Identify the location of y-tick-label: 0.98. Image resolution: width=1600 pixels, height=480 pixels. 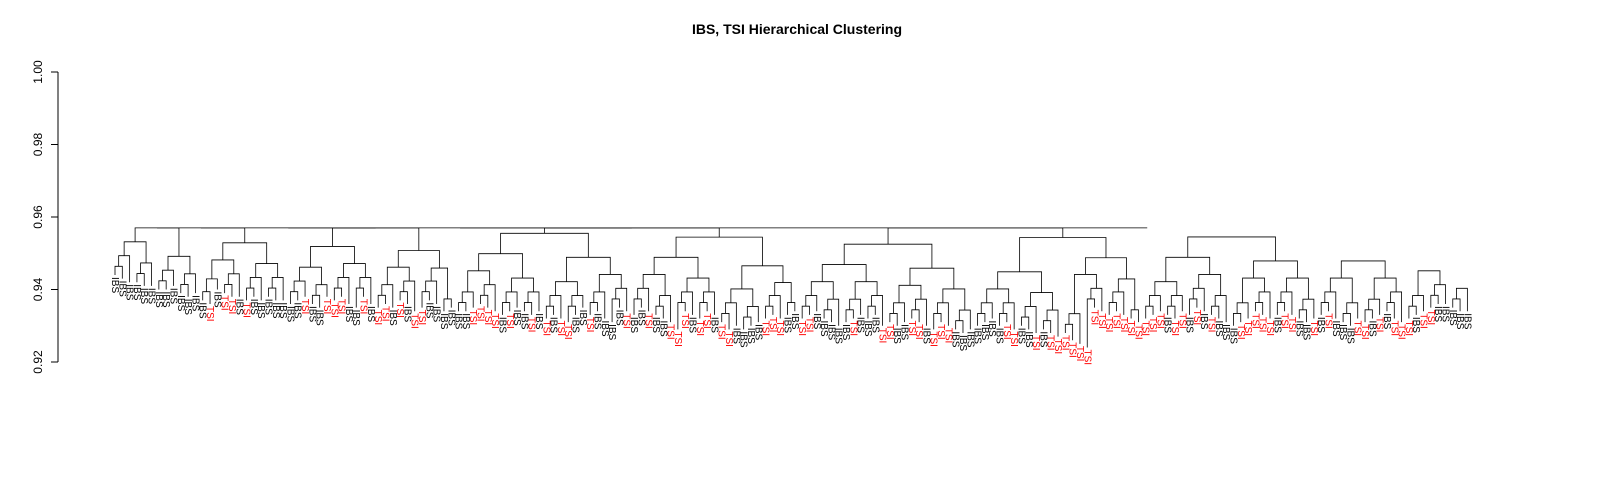
(38, 144).